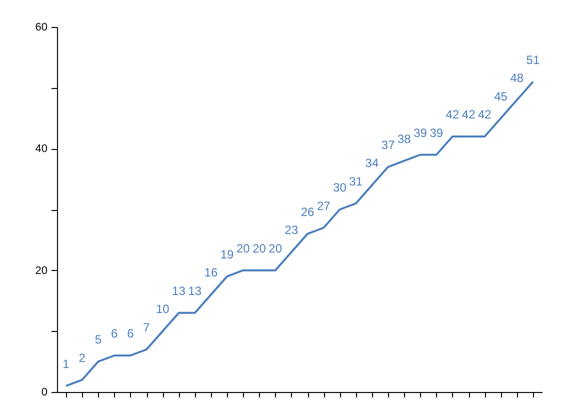 The width and height of the screenshot is (562, 420). I want to click on y-tick-label: 20, so click(41, 270).